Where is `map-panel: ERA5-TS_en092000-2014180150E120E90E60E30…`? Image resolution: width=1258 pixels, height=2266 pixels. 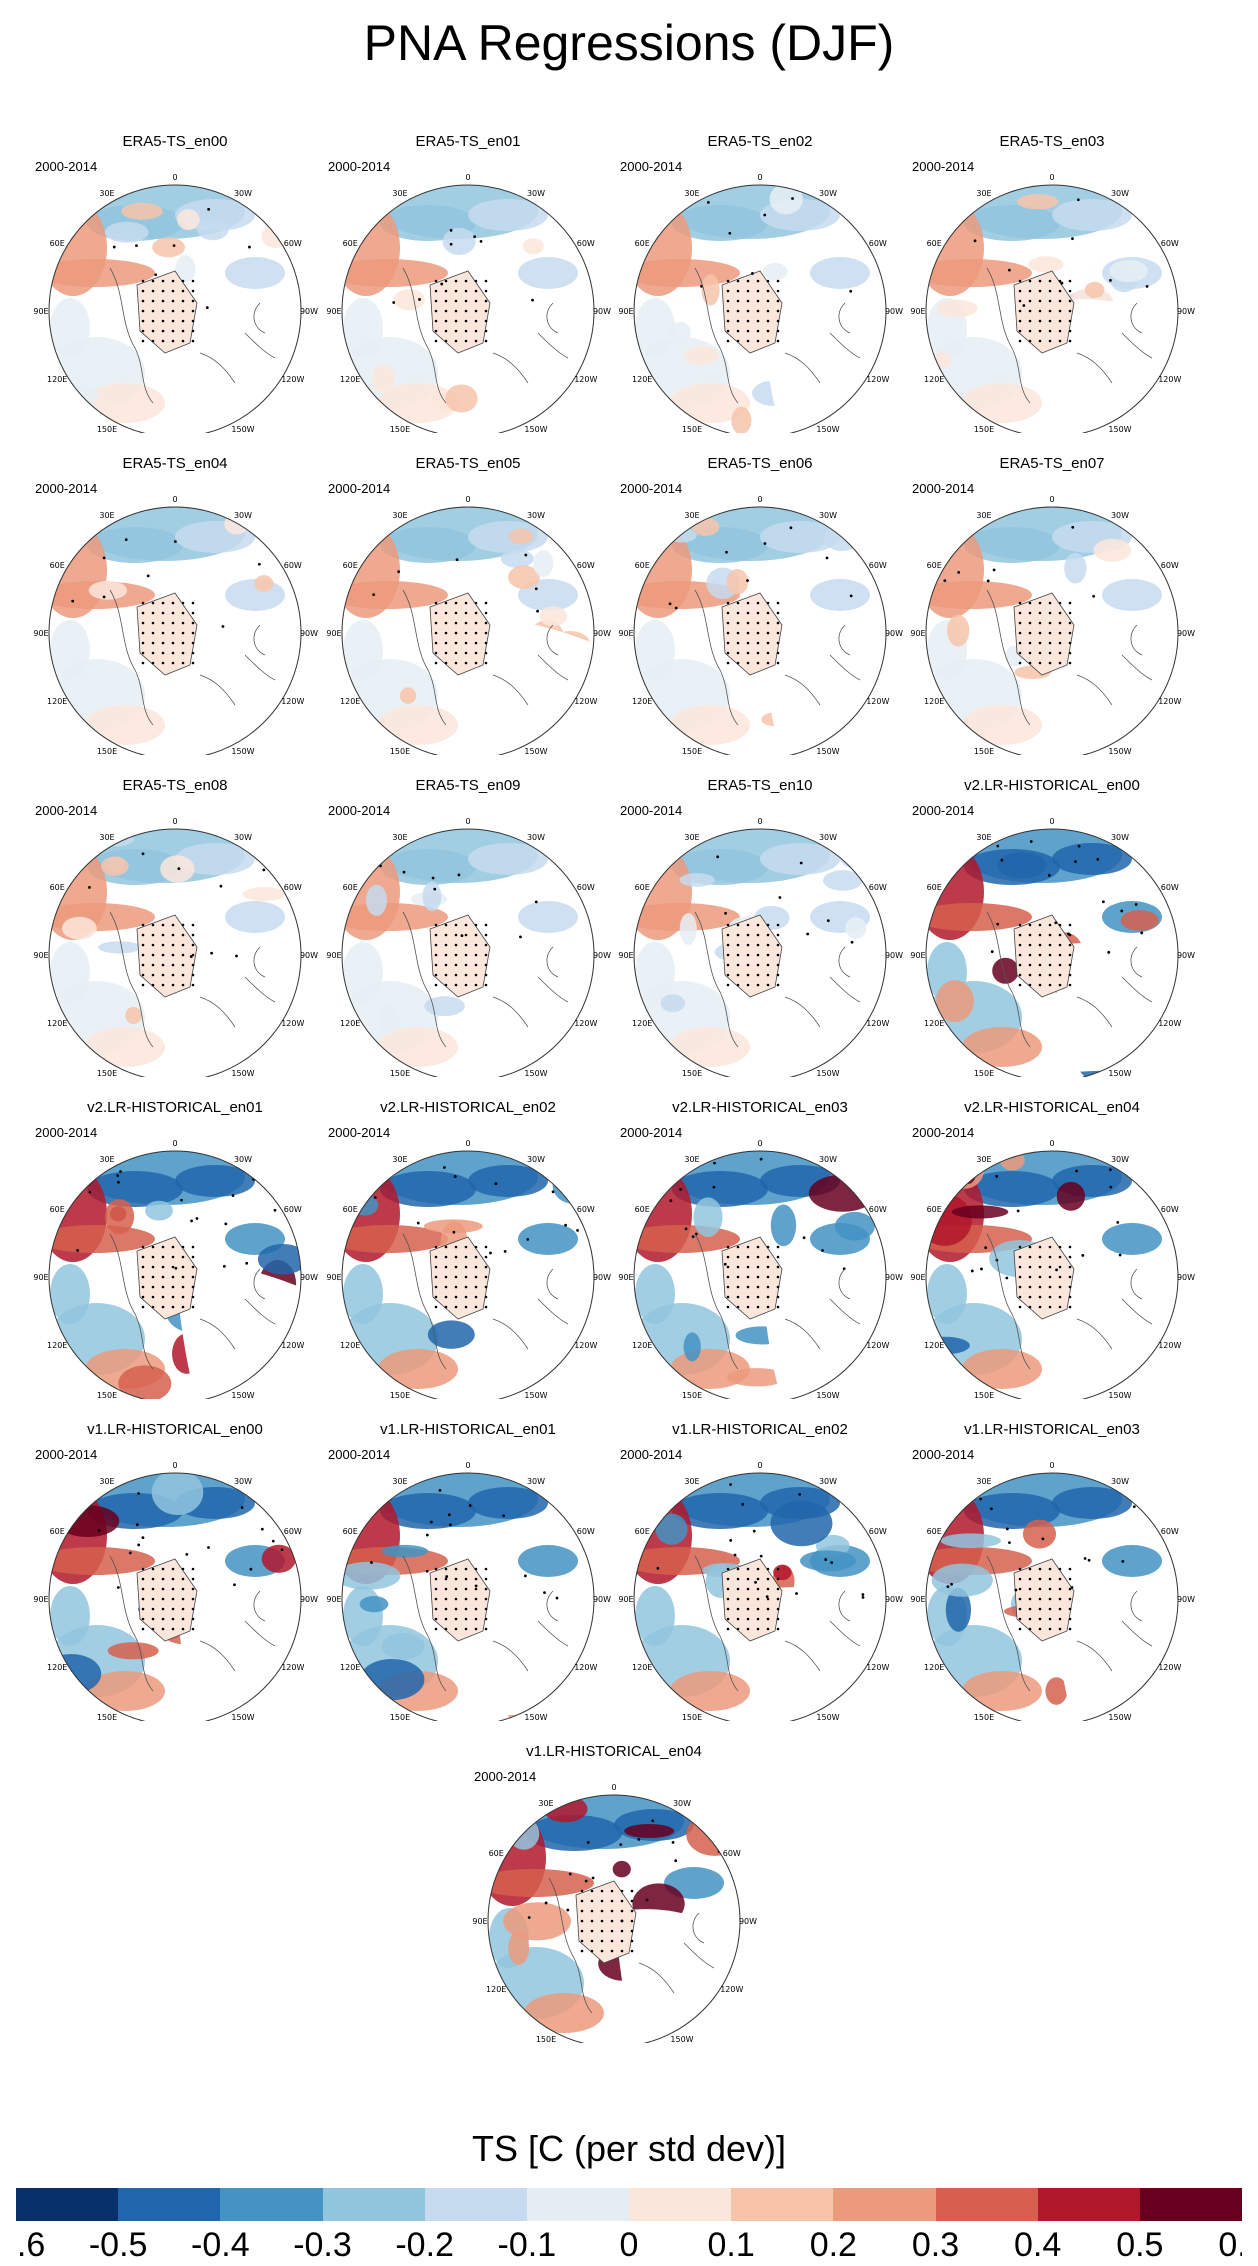 map-panel: ERA5-TS_en092000-2014180150E120E90E60E30… is located at coordinates (468, 927).